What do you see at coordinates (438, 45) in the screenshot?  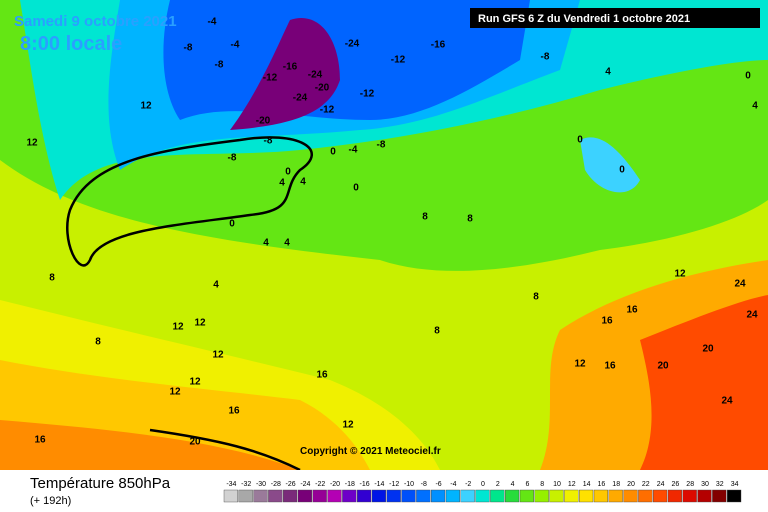 I see `contour-label: -16` at bounding box center [438, 45].